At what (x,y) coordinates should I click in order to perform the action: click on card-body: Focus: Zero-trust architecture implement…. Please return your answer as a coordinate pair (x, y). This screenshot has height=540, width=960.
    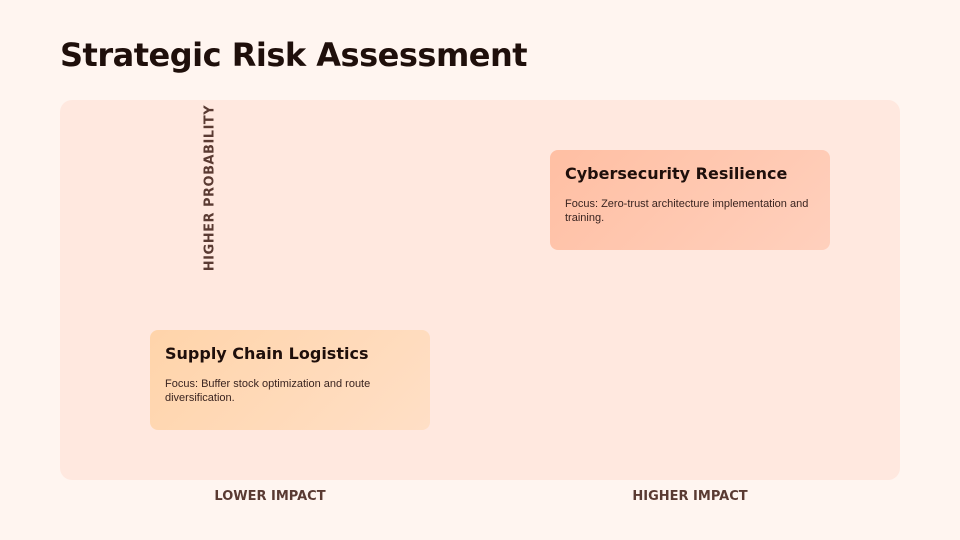
    Looking at the image, I should click on (687, 211).